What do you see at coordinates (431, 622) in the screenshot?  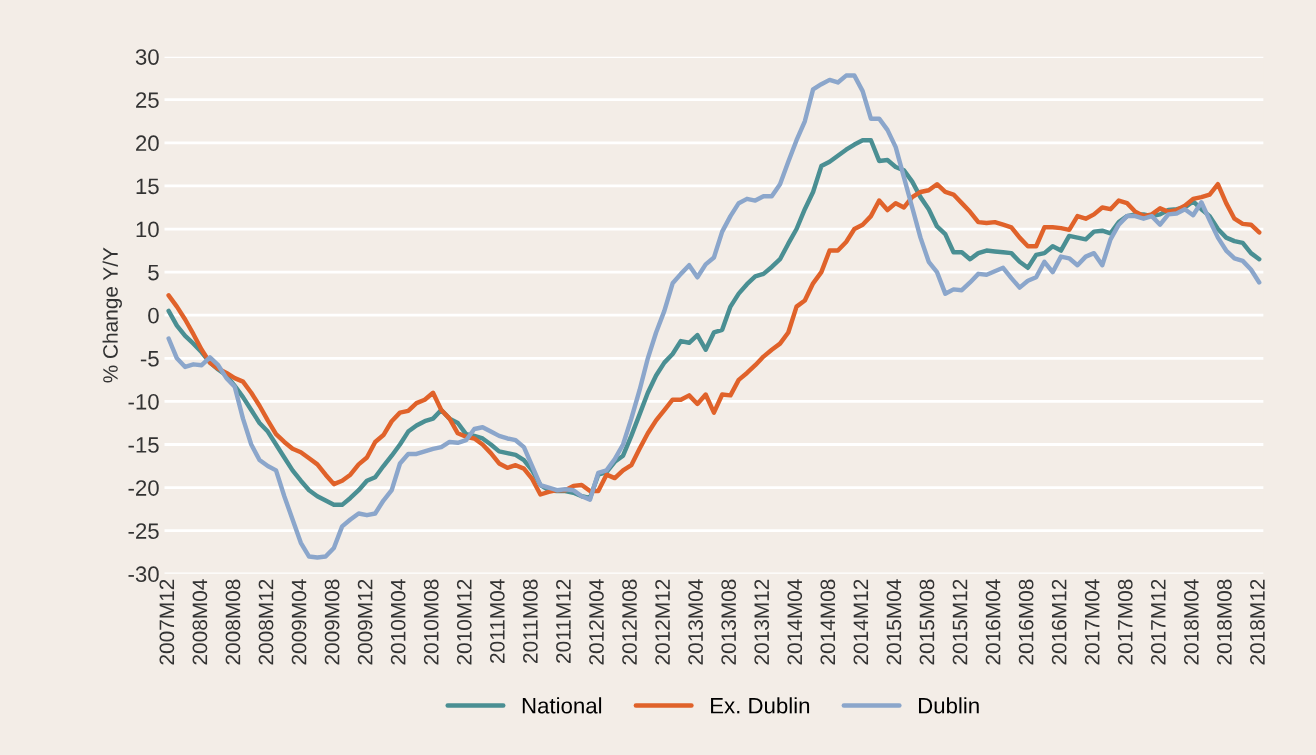 I see `x-tick-label: 2010M08` at bounding box center [431, 622].